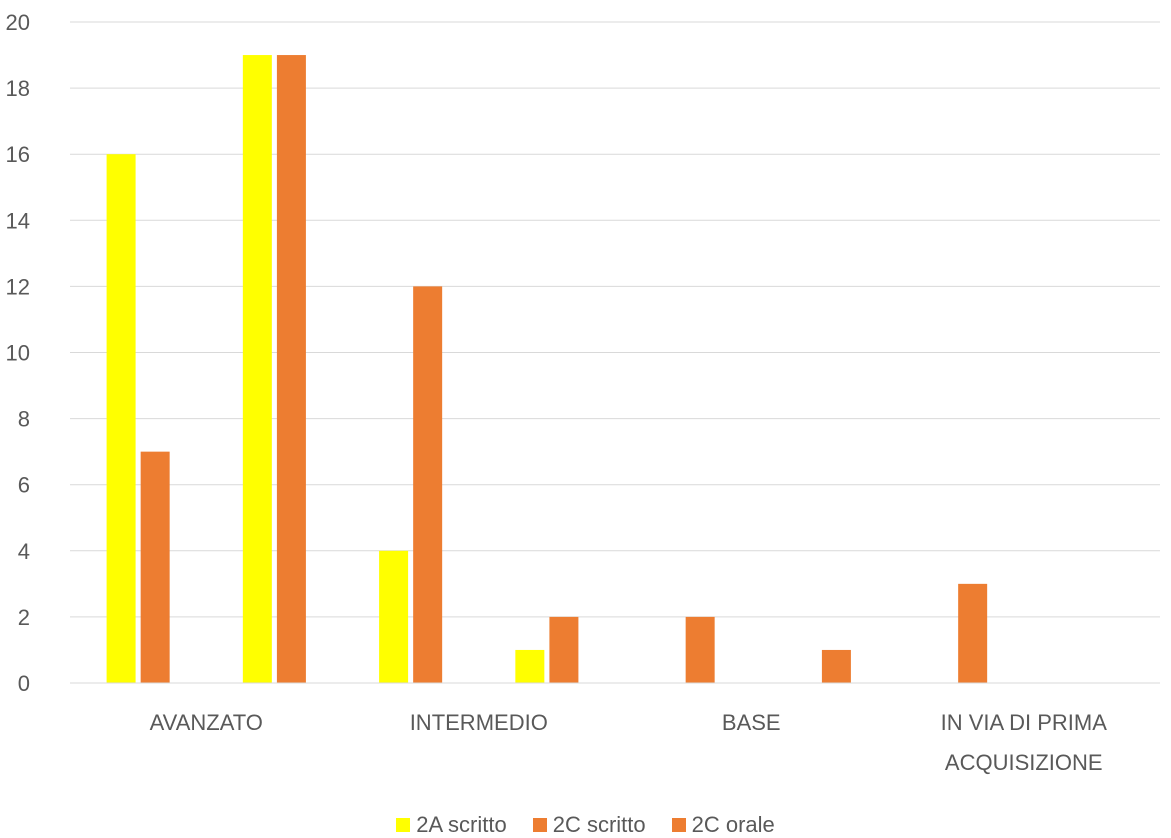 The height and width of the screenshot is (838, 1171). What do you see at coordinates (18, 286) in the screenshot?
I see `y-tick-label: 12` at bounding box center [18, 286].